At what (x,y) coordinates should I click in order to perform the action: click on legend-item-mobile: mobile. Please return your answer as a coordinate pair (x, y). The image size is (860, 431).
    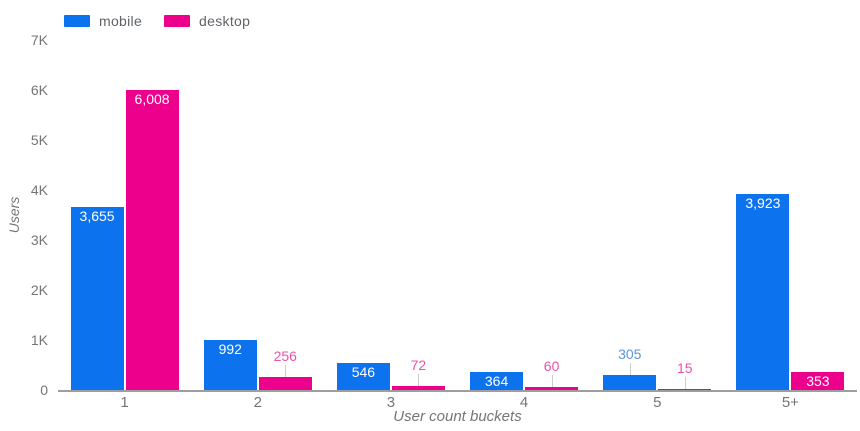
    Looking at the image, I should click on (103, 21).